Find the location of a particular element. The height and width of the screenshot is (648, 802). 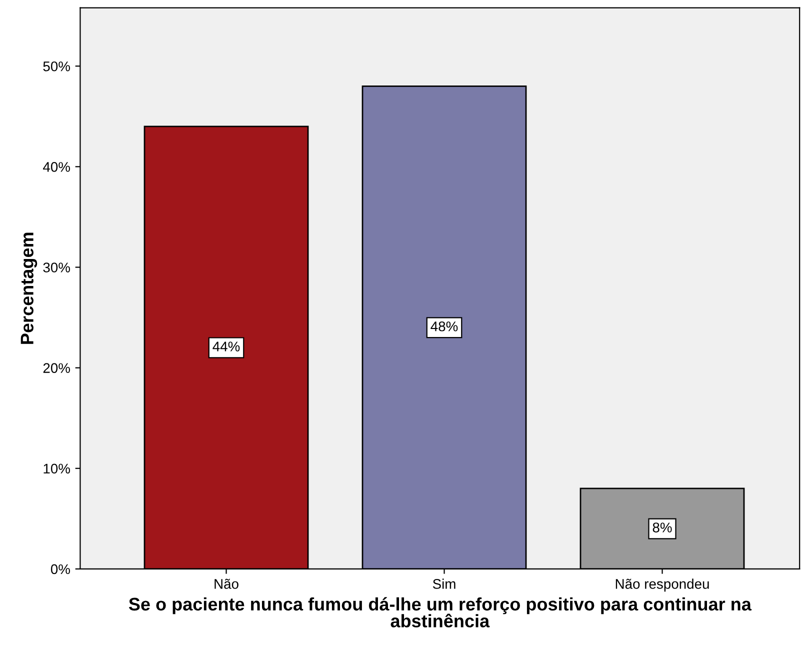

y-tick-label: 20% is located at coordinates (56, 368).